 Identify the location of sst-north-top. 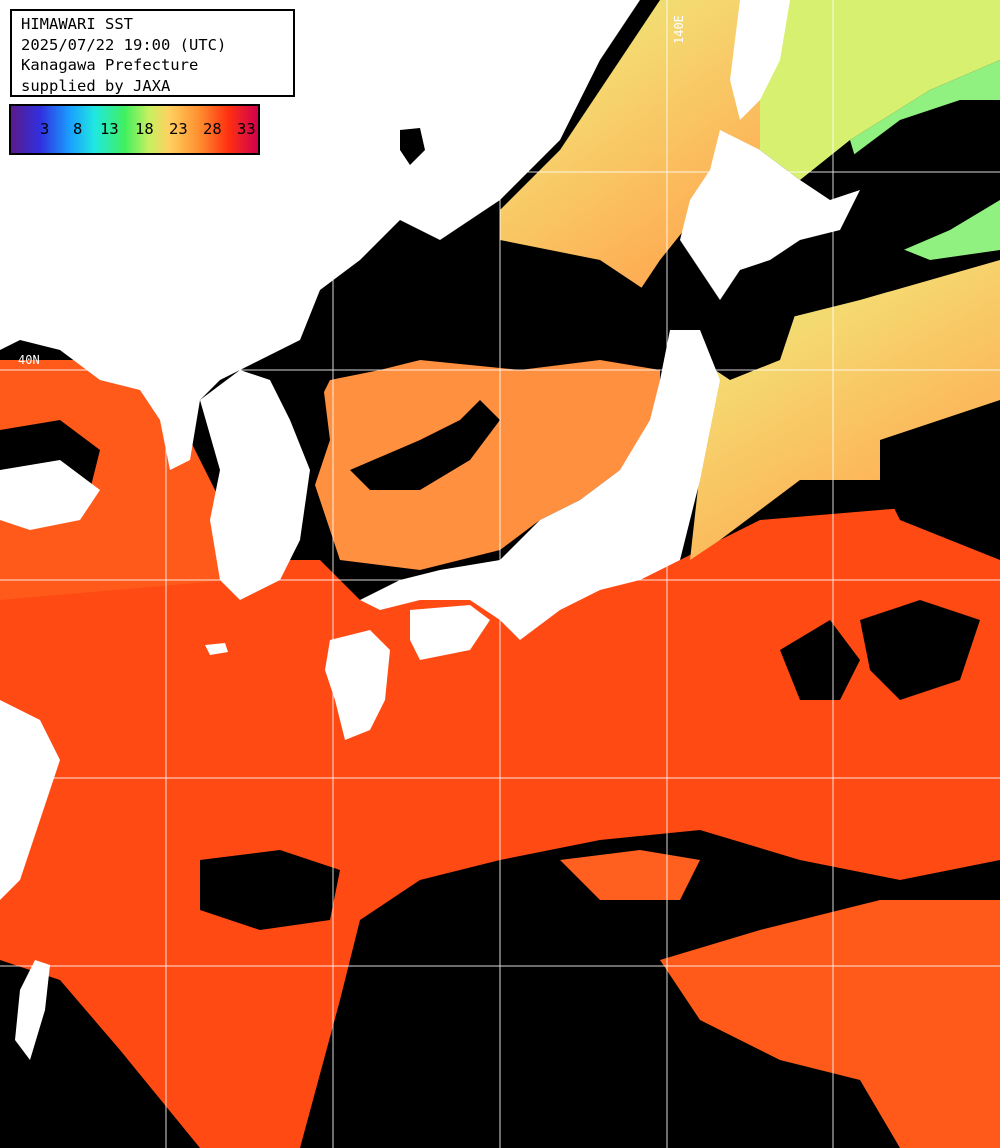
(880, 90).